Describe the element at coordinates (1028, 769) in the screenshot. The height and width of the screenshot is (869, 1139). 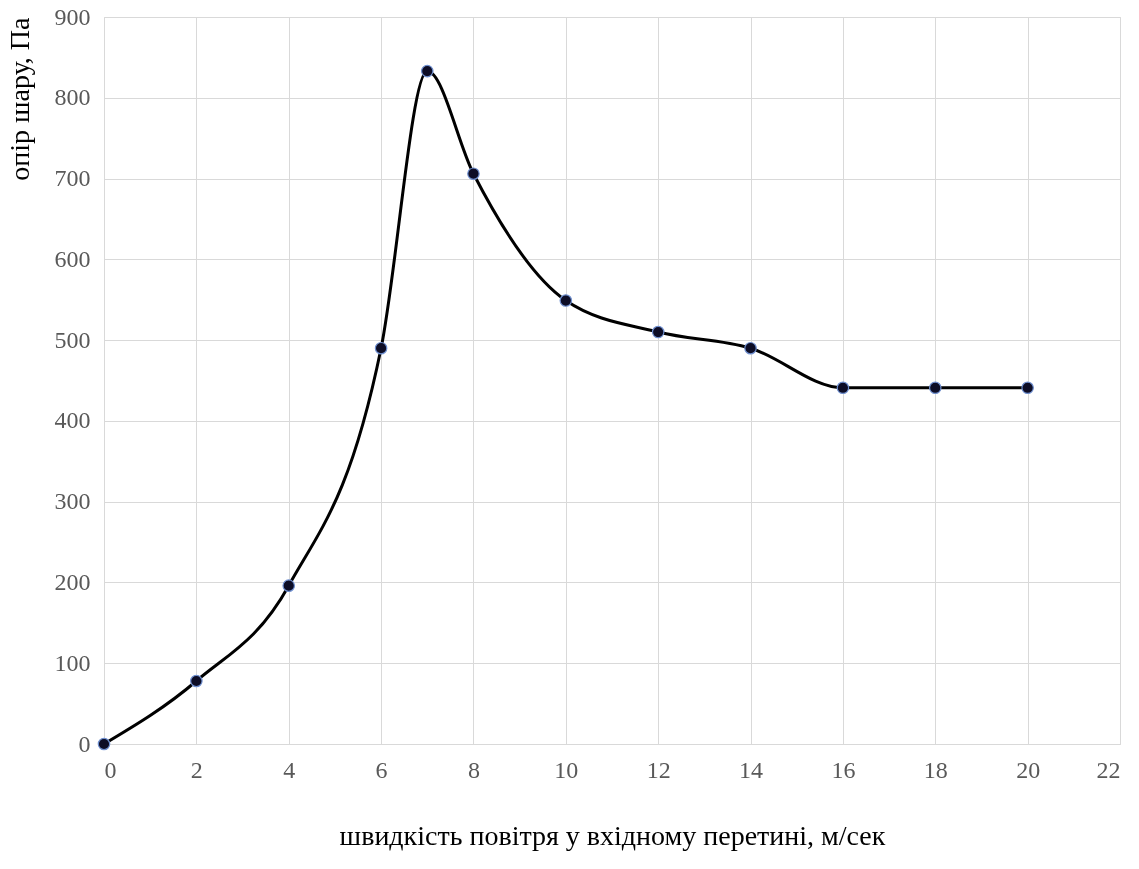
I see `x-tick-label: 20` at that location.